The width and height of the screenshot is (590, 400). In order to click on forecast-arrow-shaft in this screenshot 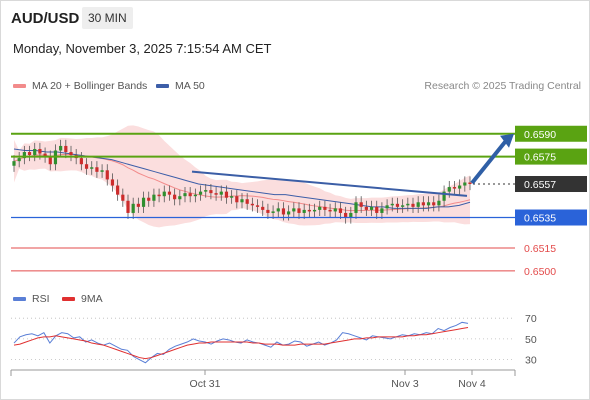, I will do `click(489, 162)`.